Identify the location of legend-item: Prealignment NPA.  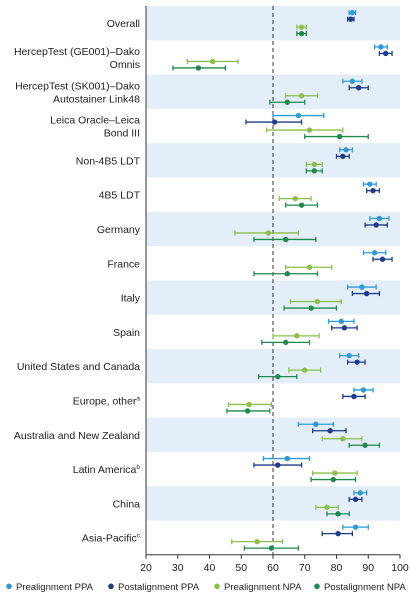
(258, 587).